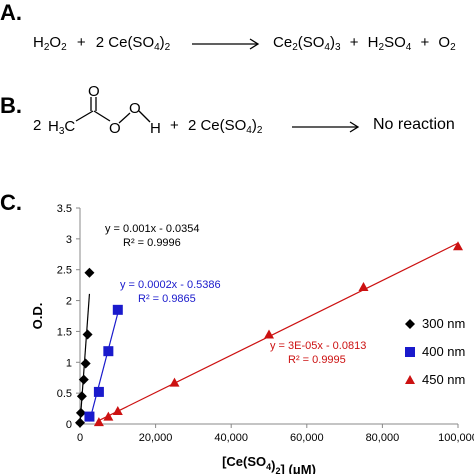  What do you see at coordinates (133, 43) in the screenshot?
I see `a-reactant-2: 2 Ce(SO4)2` at bounding box center [133, 43].